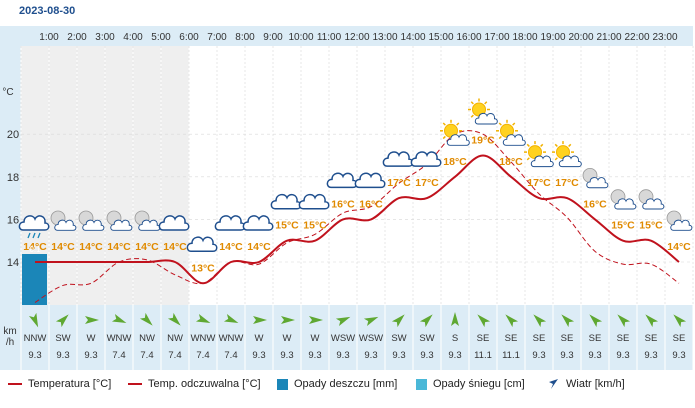  I want to click on hour-label: 23:00, so click(664, 37).